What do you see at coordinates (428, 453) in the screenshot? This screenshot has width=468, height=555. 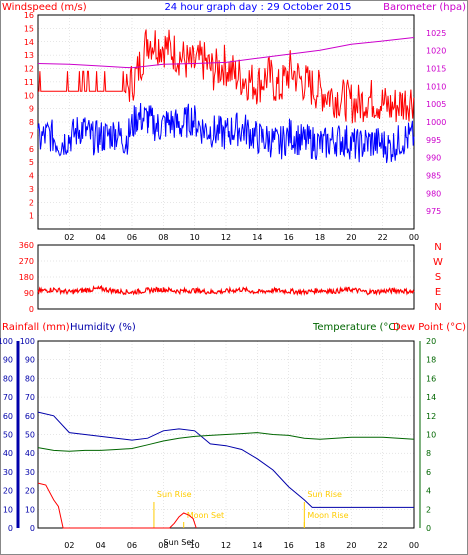 I see `temp-tick-label: 8` at bounding box center [428, 453].